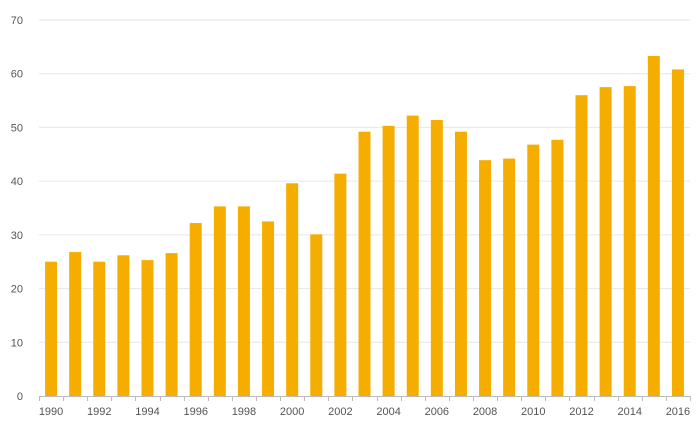  I want to click on bar-2004, so click(388, 260).